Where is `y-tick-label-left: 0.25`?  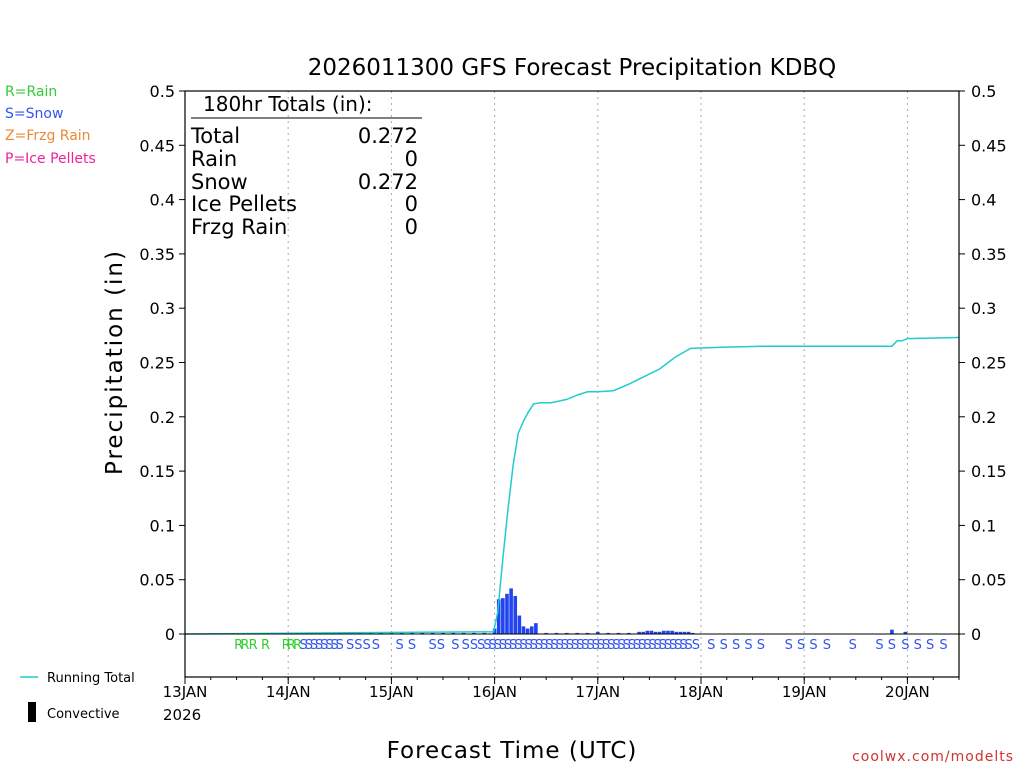 y-tick-label-left: 0.25 is located at coordinates (157, 363).